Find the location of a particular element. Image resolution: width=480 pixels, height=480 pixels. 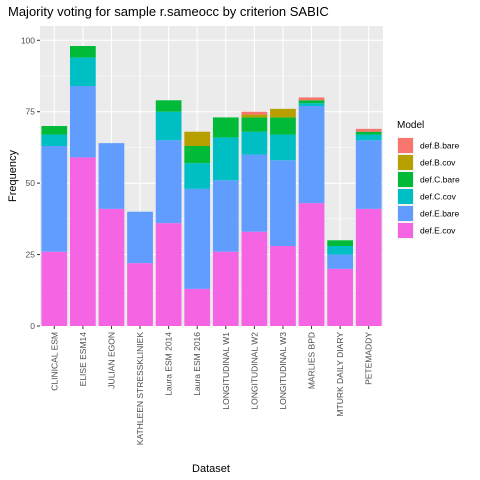

y-tick-label: 25 is located at coordinates (31, 255).